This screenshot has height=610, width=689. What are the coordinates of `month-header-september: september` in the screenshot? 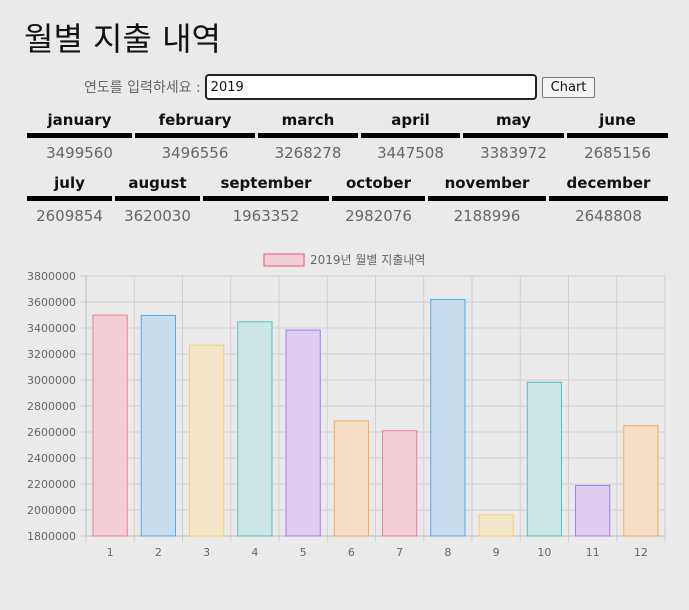 It's located at (266, 185).